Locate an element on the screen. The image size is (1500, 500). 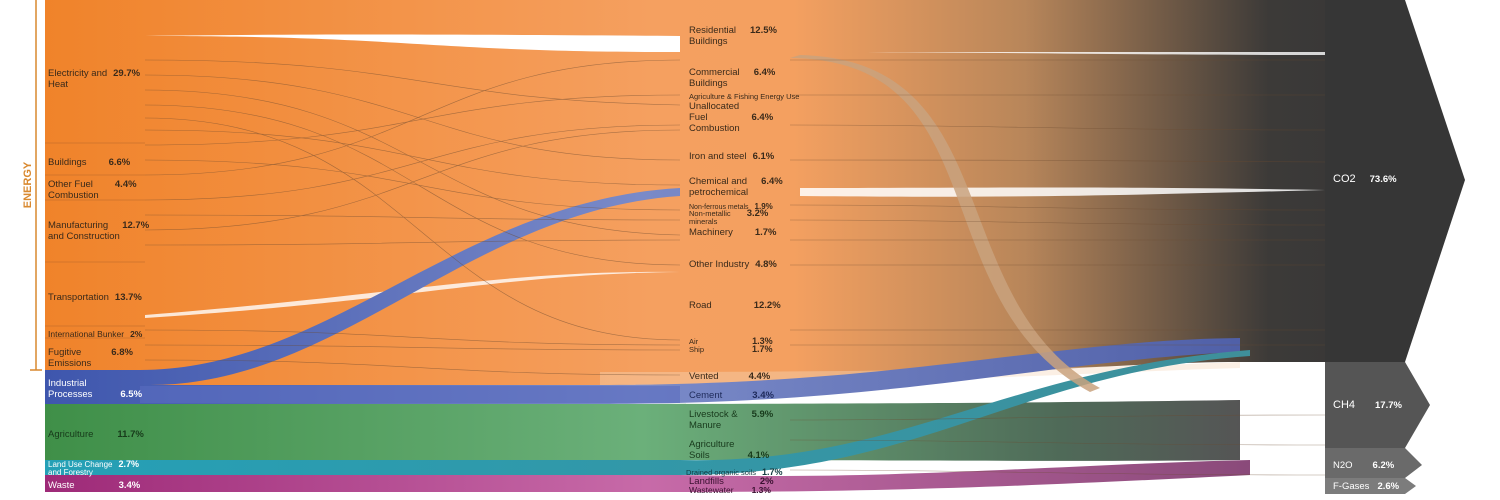
sector-label-unallocated: Unallocated Fuel 6.4% Combustion is located at coordinates (731, 117).